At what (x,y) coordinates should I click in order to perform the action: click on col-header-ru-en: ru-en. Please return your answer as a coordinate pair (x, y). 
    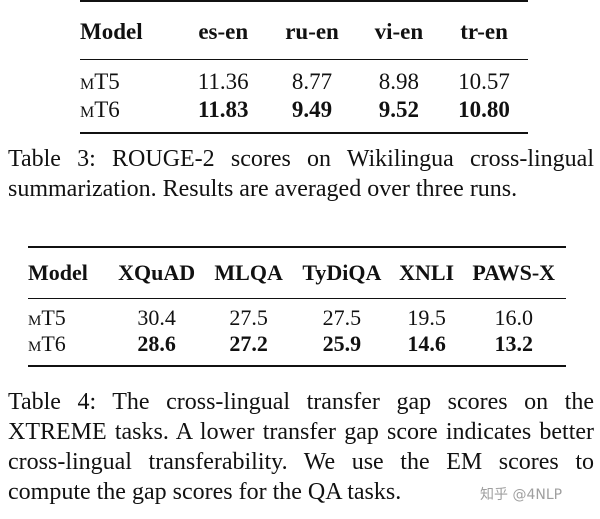
    Looking at the image, I should click on (312, 31).